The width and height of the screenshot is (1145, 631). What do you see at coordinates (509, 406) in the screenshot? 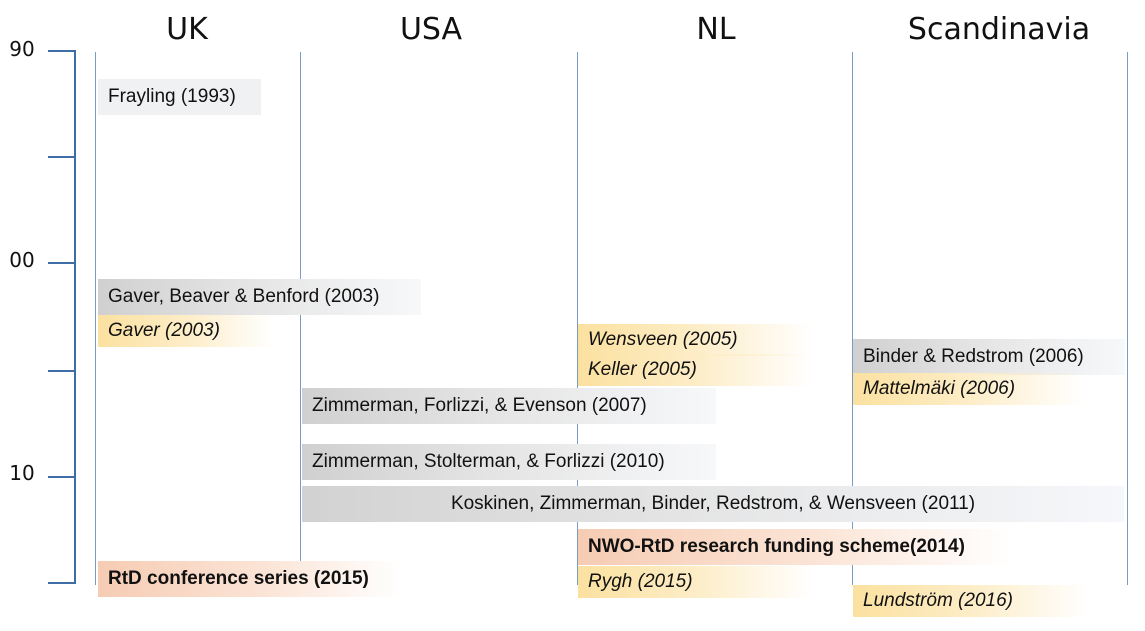
I see `entry-zimmerman-forlizzi-evenson: Zimmerman, Forlizzi, & Evenson (2007)` at bounding box center [509, 406].